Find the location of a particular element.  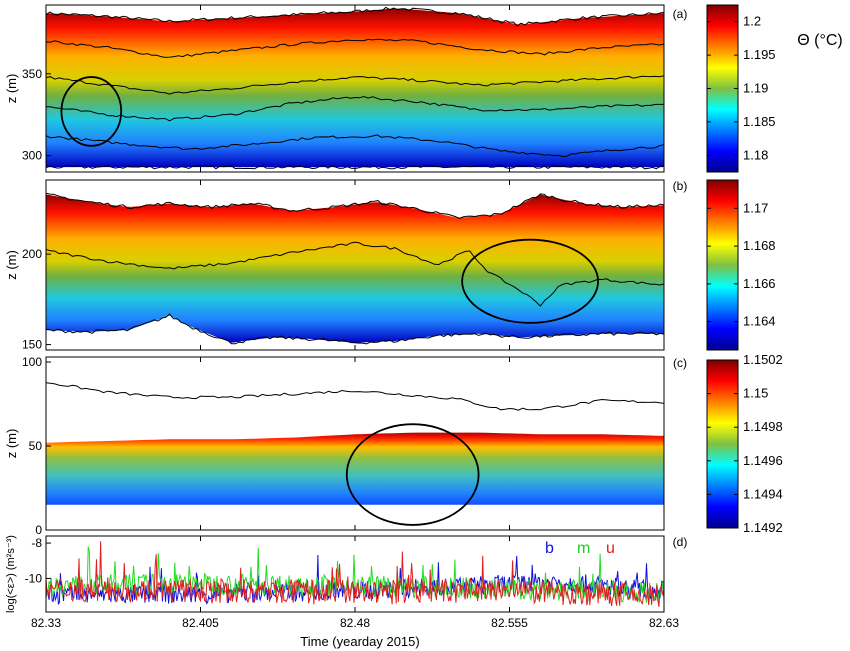

y-tick-label: -10 is located at coordinates (34, 578).